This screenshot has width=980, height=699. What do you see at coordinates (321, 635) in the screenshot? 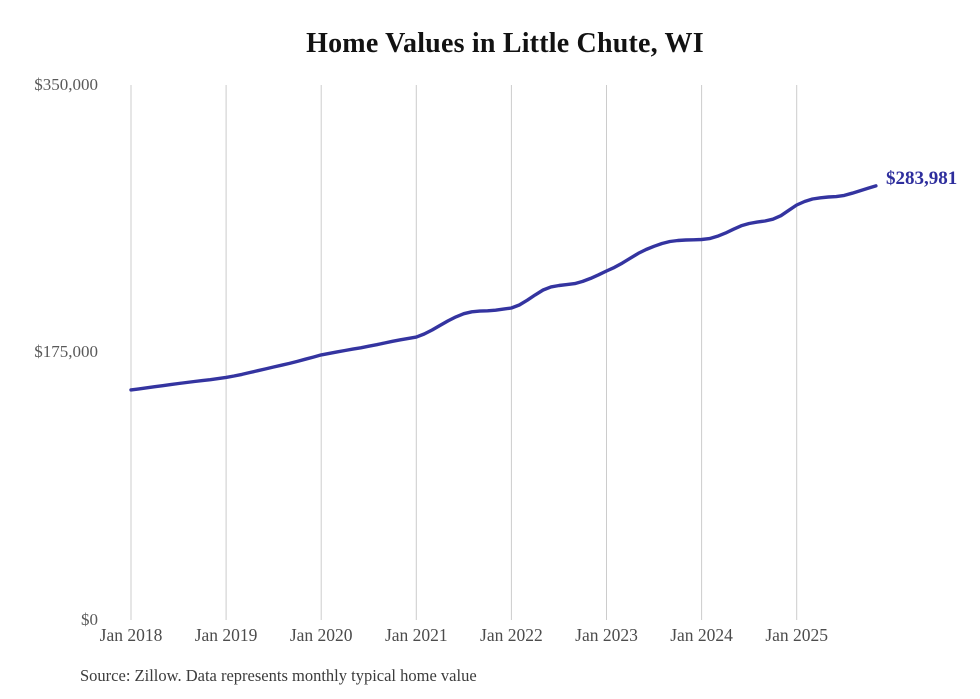
I see `x-tick-jan-2020: Jan 2020` at bounding box center [321, 635].